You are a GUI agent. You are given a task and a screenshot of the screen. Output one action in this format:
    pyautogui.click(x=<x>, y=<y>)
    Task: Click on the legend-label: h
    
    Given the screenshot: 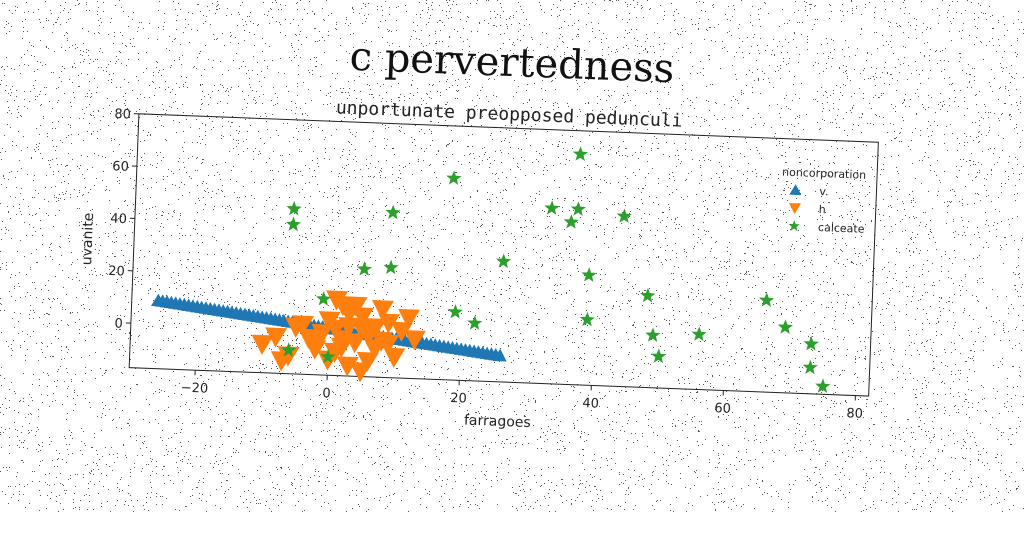 What is the action you would take?
    pyautogui.click(x=821, y=209)
    